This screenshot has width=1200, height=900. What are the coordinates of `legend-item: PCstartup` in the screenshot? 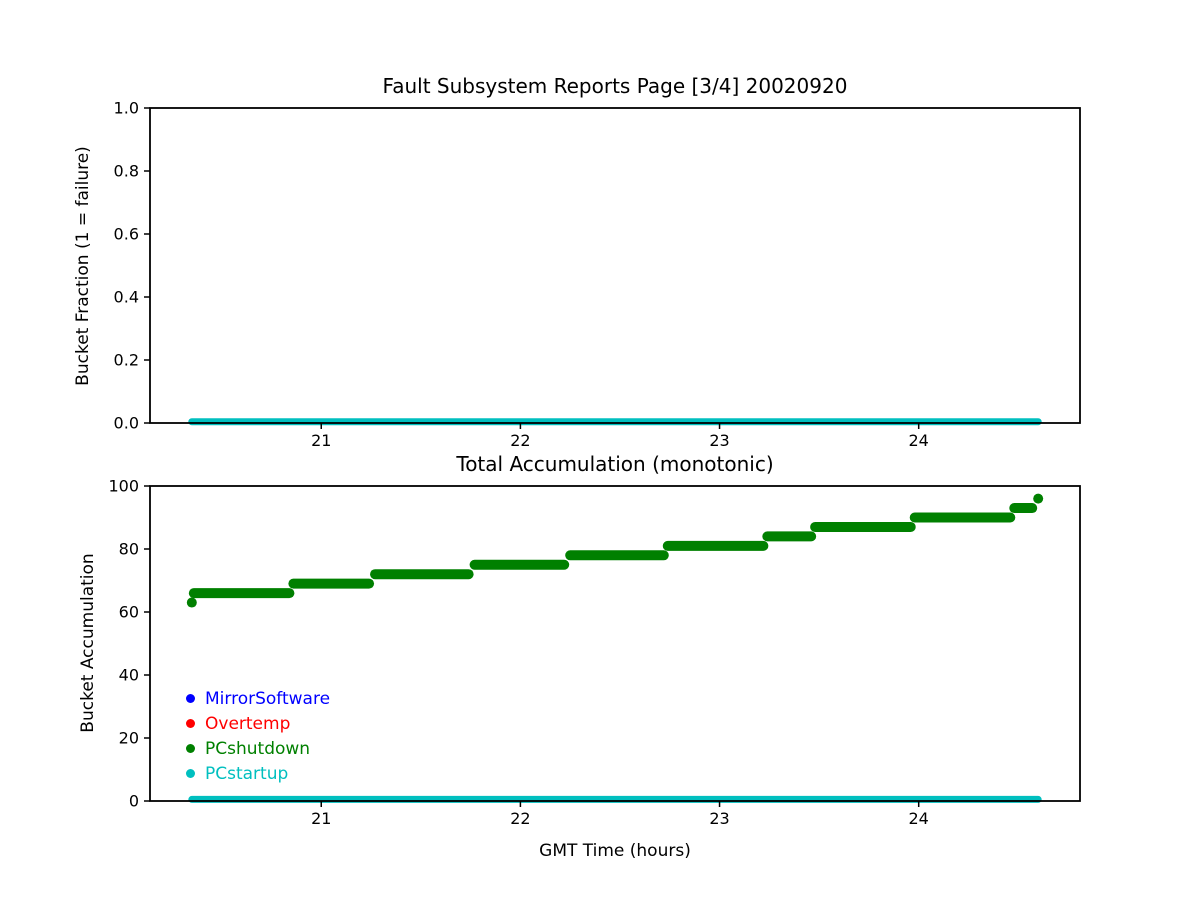 It's located at (258, 773).